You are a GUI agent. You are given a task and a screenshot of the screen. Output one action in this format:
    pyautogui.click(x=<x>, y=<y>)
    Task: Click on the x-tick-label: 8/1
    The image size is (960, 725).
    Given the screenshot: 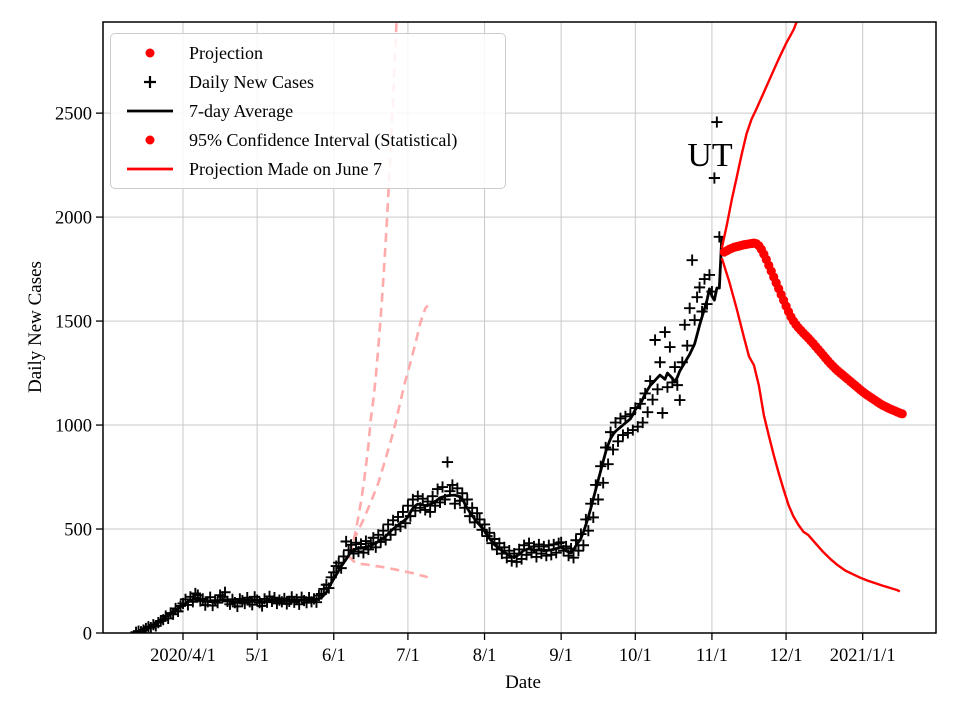 What is the action you would take?
    pyautogui.click(x=485, y=656)
    